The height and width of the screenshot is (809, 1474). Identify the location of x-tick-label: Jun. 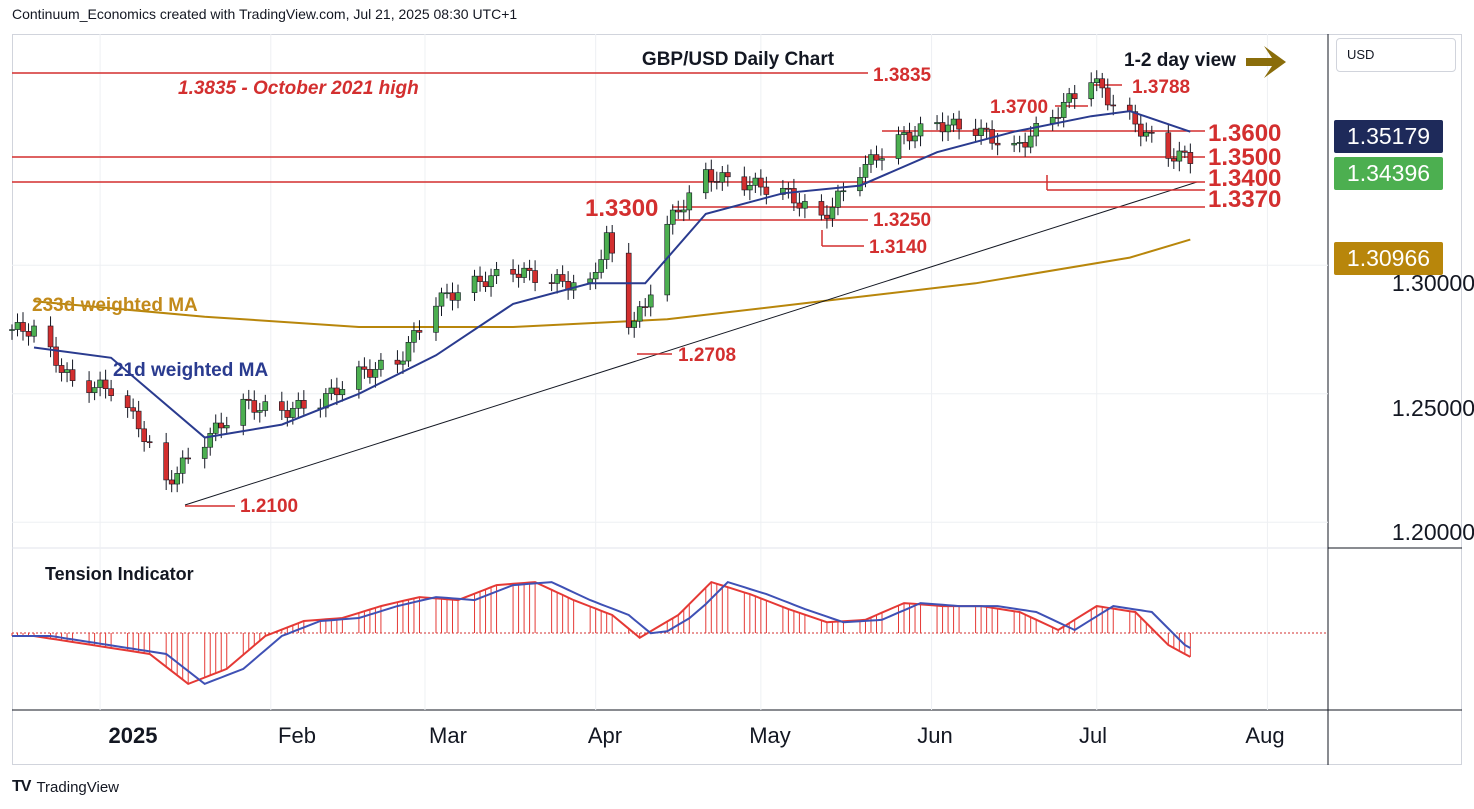
(934, 735).